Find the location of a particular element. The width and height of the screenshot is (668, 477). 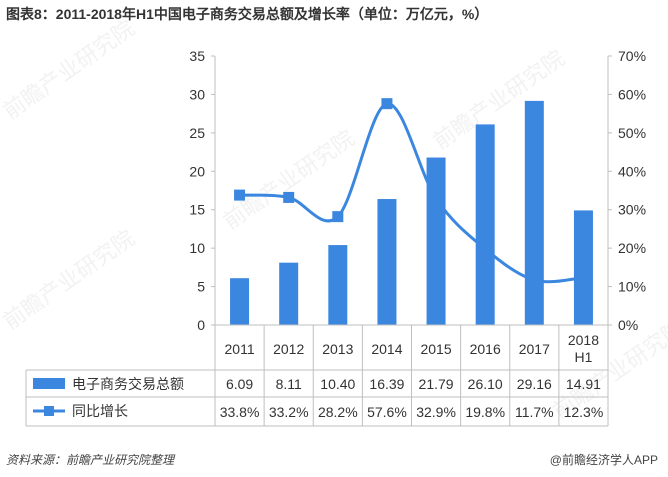

right-tick-label: 0% is located at coordinates (628, 325).